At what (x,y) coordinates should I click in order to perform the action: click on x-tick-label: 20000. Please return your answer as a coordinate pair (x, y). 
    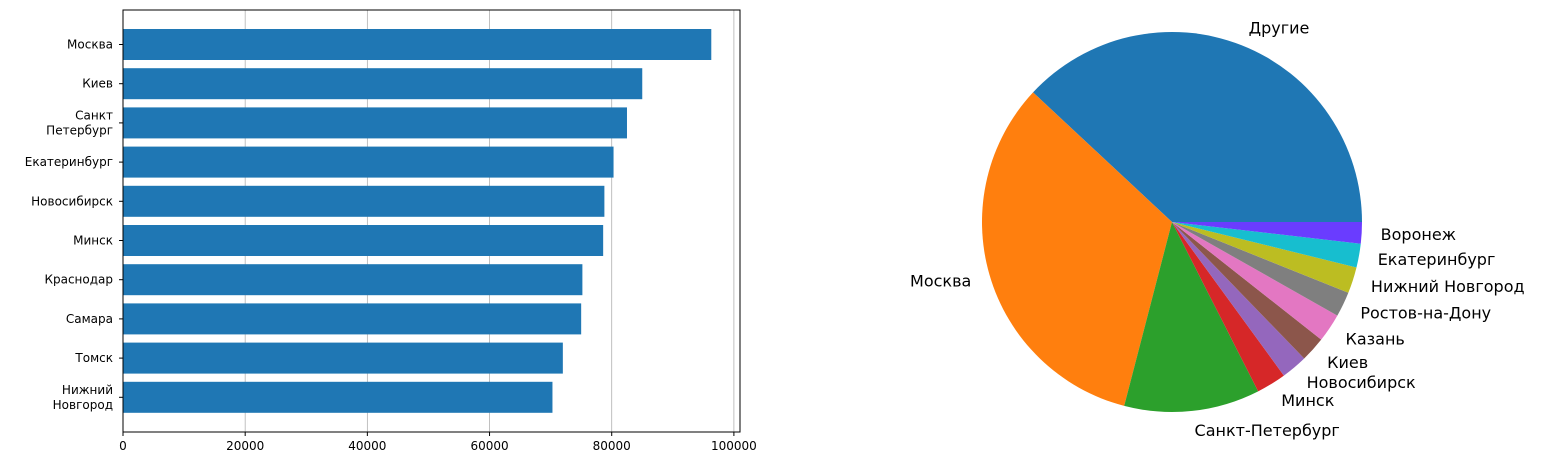
    Looking at the image, I should click on (245, 446).